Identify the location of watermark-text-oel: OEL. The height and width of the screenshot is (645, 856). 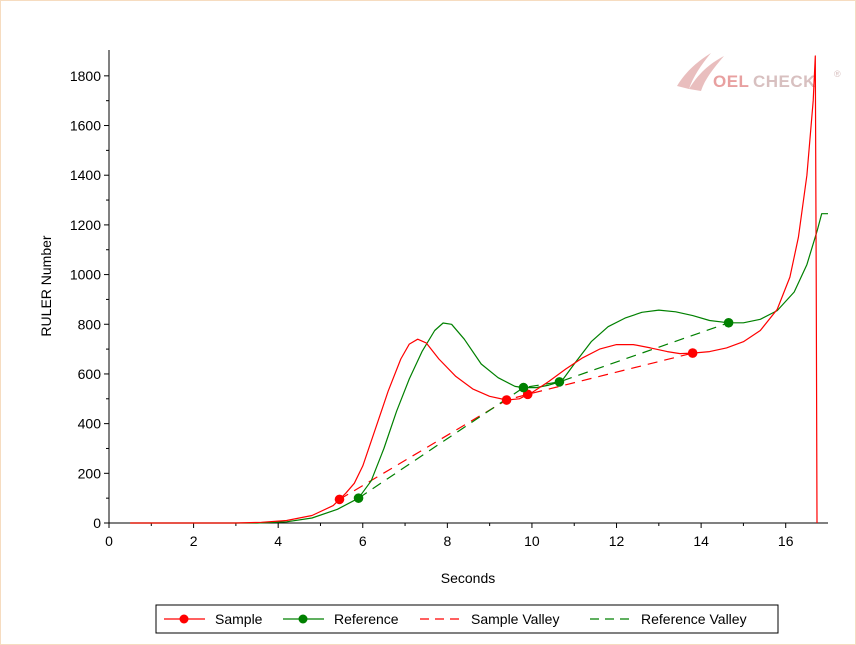
(731, 81).